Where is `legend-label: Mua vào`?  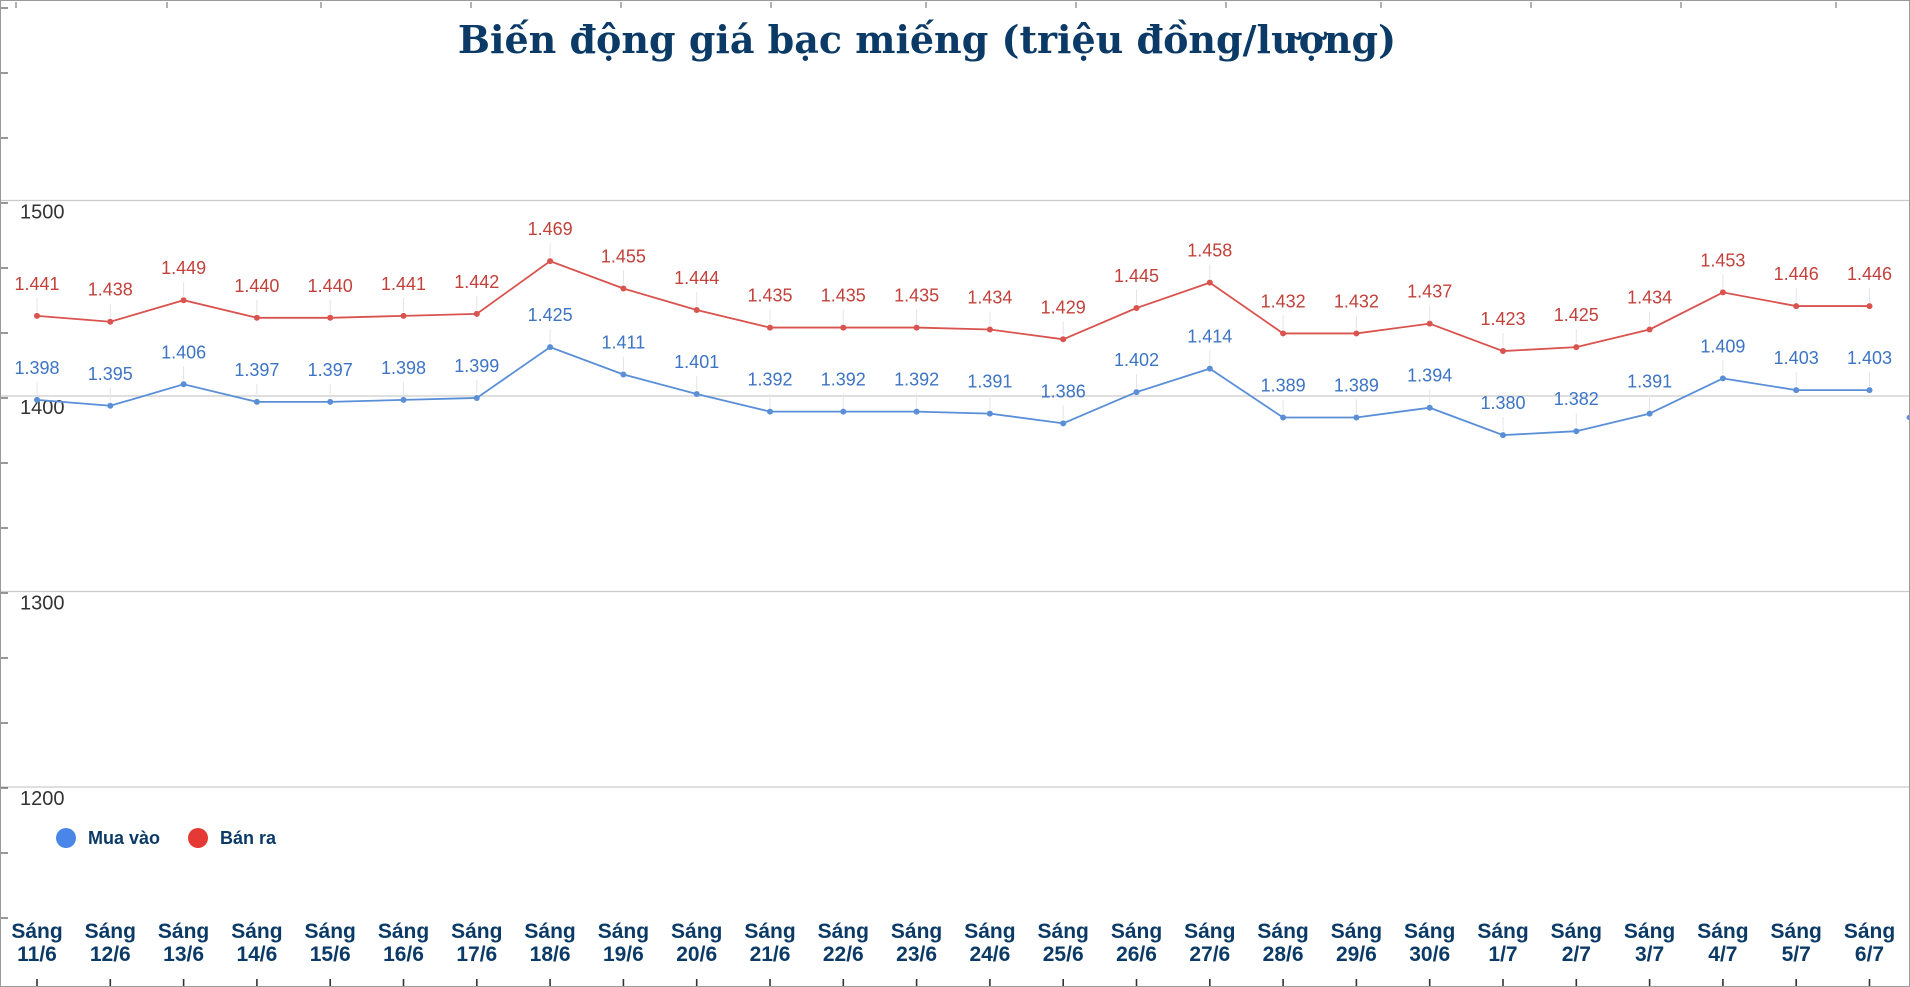 legend-label: Mua vào is located at coordinates (124, 838).